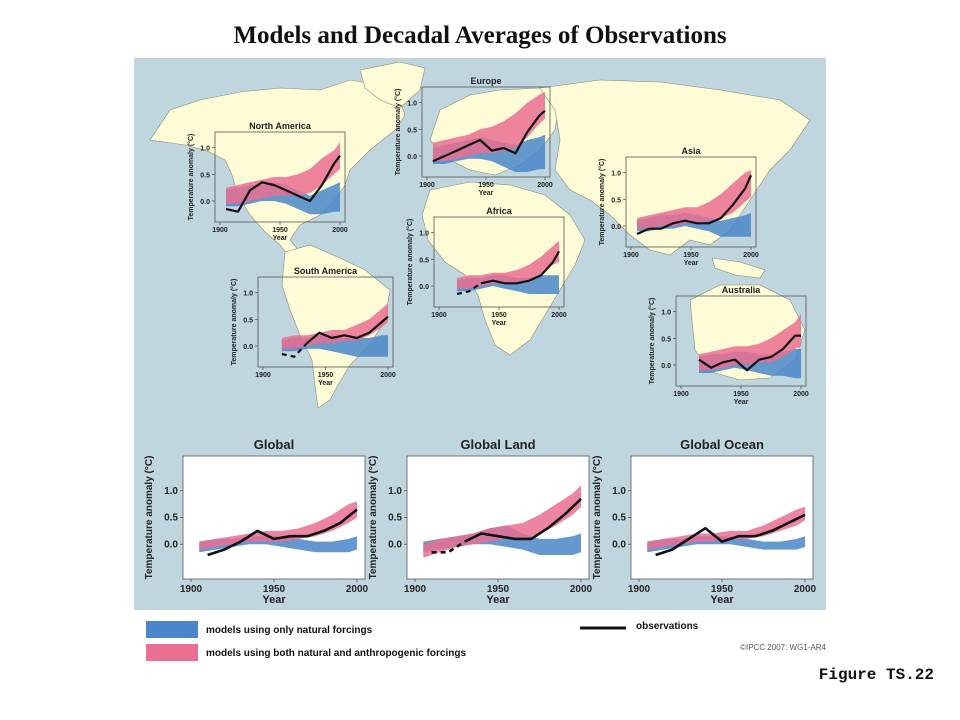  What do you see at coordinates (274, 444) in the screenshot?
I see `chart-title: Global` at bounding box center [274, 444].